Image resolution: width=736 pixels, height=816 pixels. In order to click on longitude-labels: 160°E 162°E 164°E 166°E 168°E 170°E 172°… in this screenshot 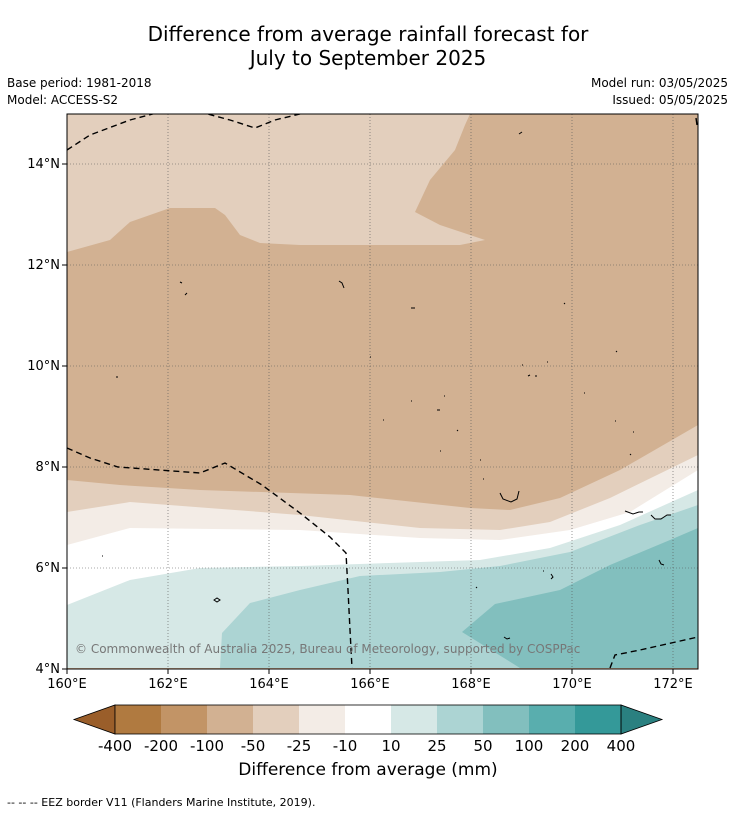, I will do `click(370, 680)`.